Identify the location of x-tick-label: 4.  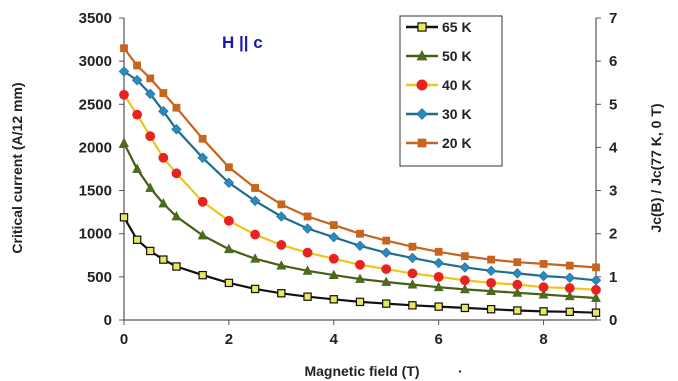
(334, 339).